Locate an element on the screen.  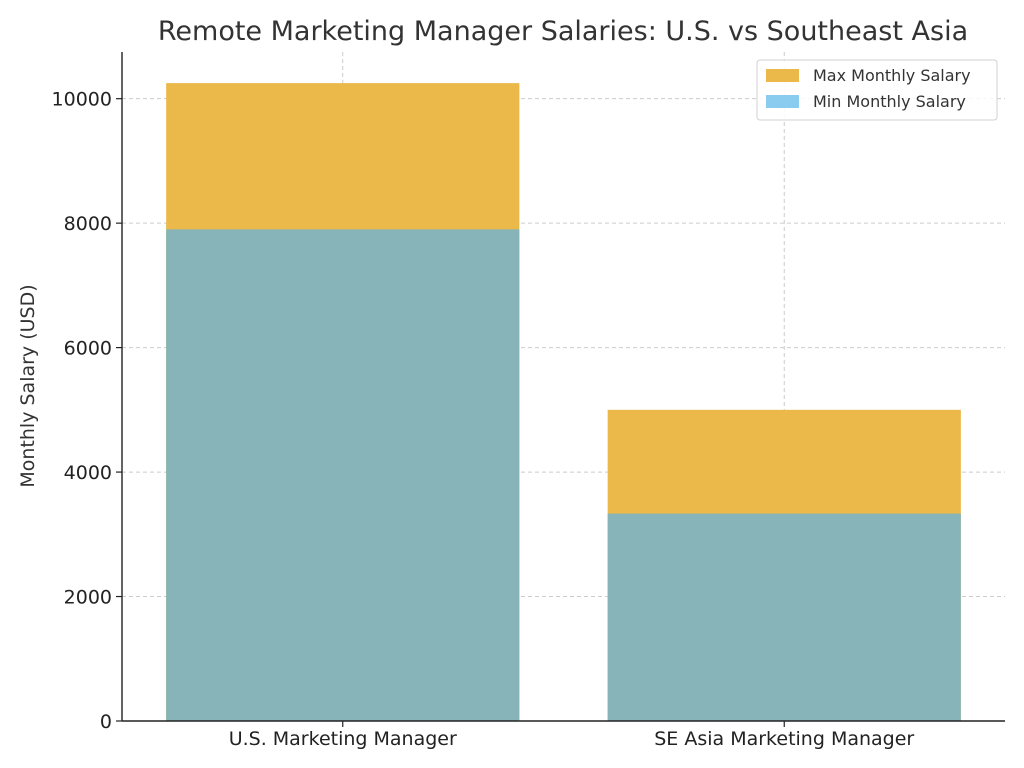
y-tick-label-2: 4000 is located at coordinates (88, 473).